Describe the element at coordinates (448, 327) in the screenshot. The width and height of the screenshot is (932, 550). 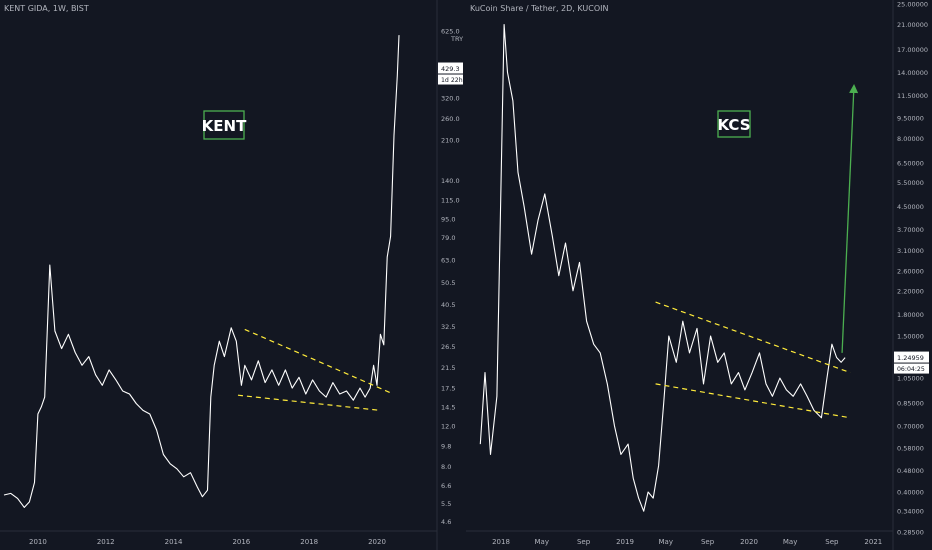
I see `y-tick-label: 32.5` at that location.